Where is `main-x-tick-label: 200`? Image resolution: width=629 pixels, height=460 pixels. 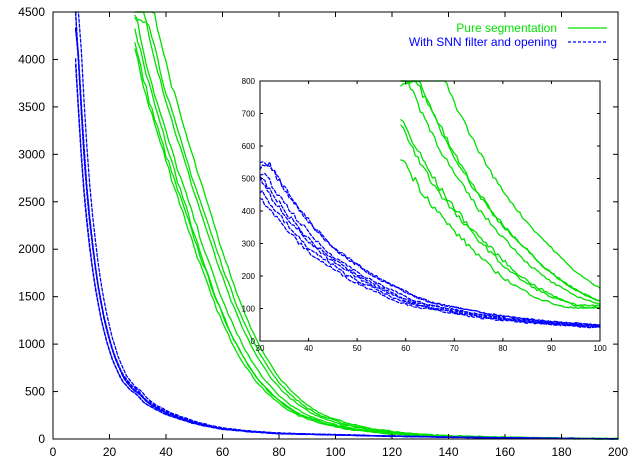 main-x-tick-label: 200 is located at coordinates (618, 452).